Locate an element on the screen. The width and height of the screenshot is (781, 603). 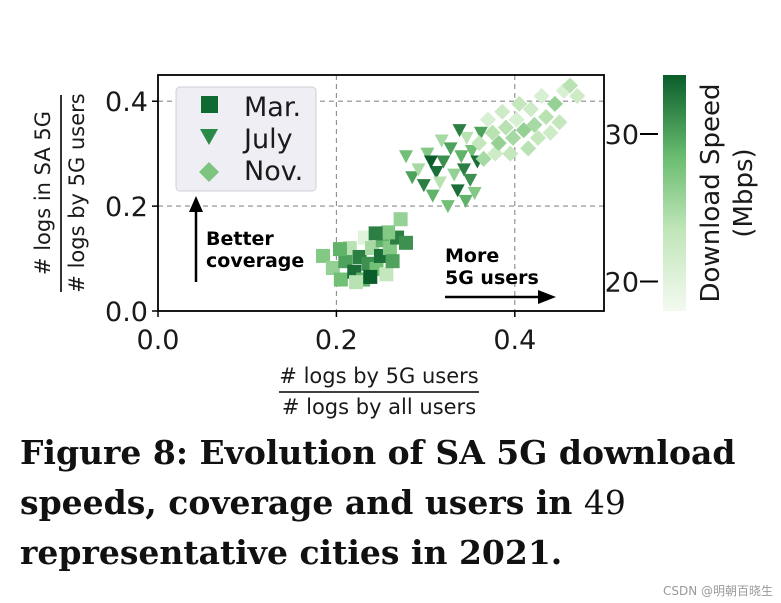
legend-label-mar: Mar. is located at coordinates (272, 107).